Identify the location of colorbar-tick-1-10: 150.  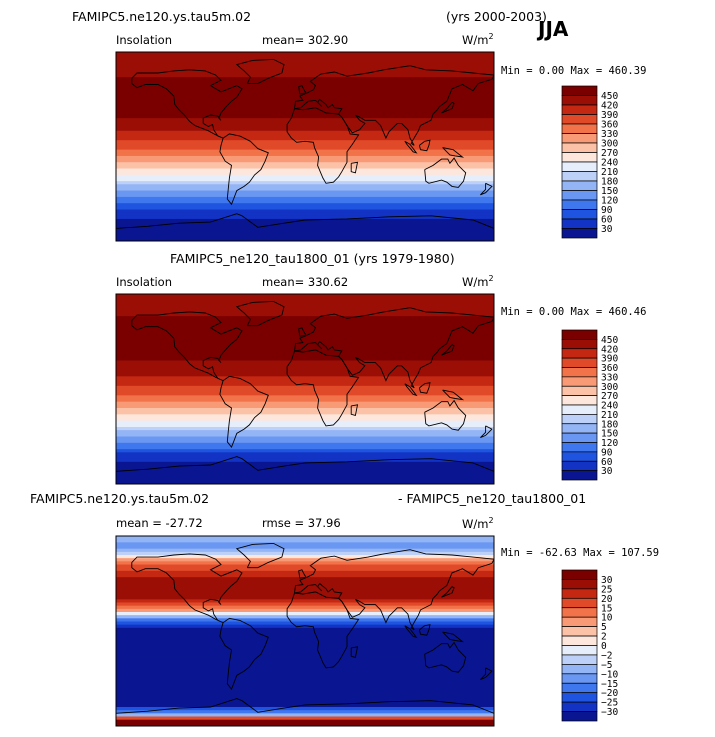
(609, 191).